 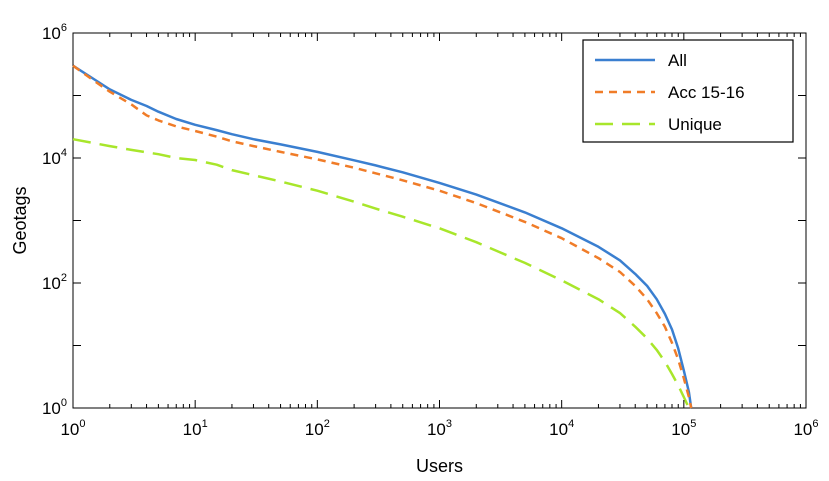 I want to click on legend: All Acc 15-16 Unique, so click(x=688, y=91).